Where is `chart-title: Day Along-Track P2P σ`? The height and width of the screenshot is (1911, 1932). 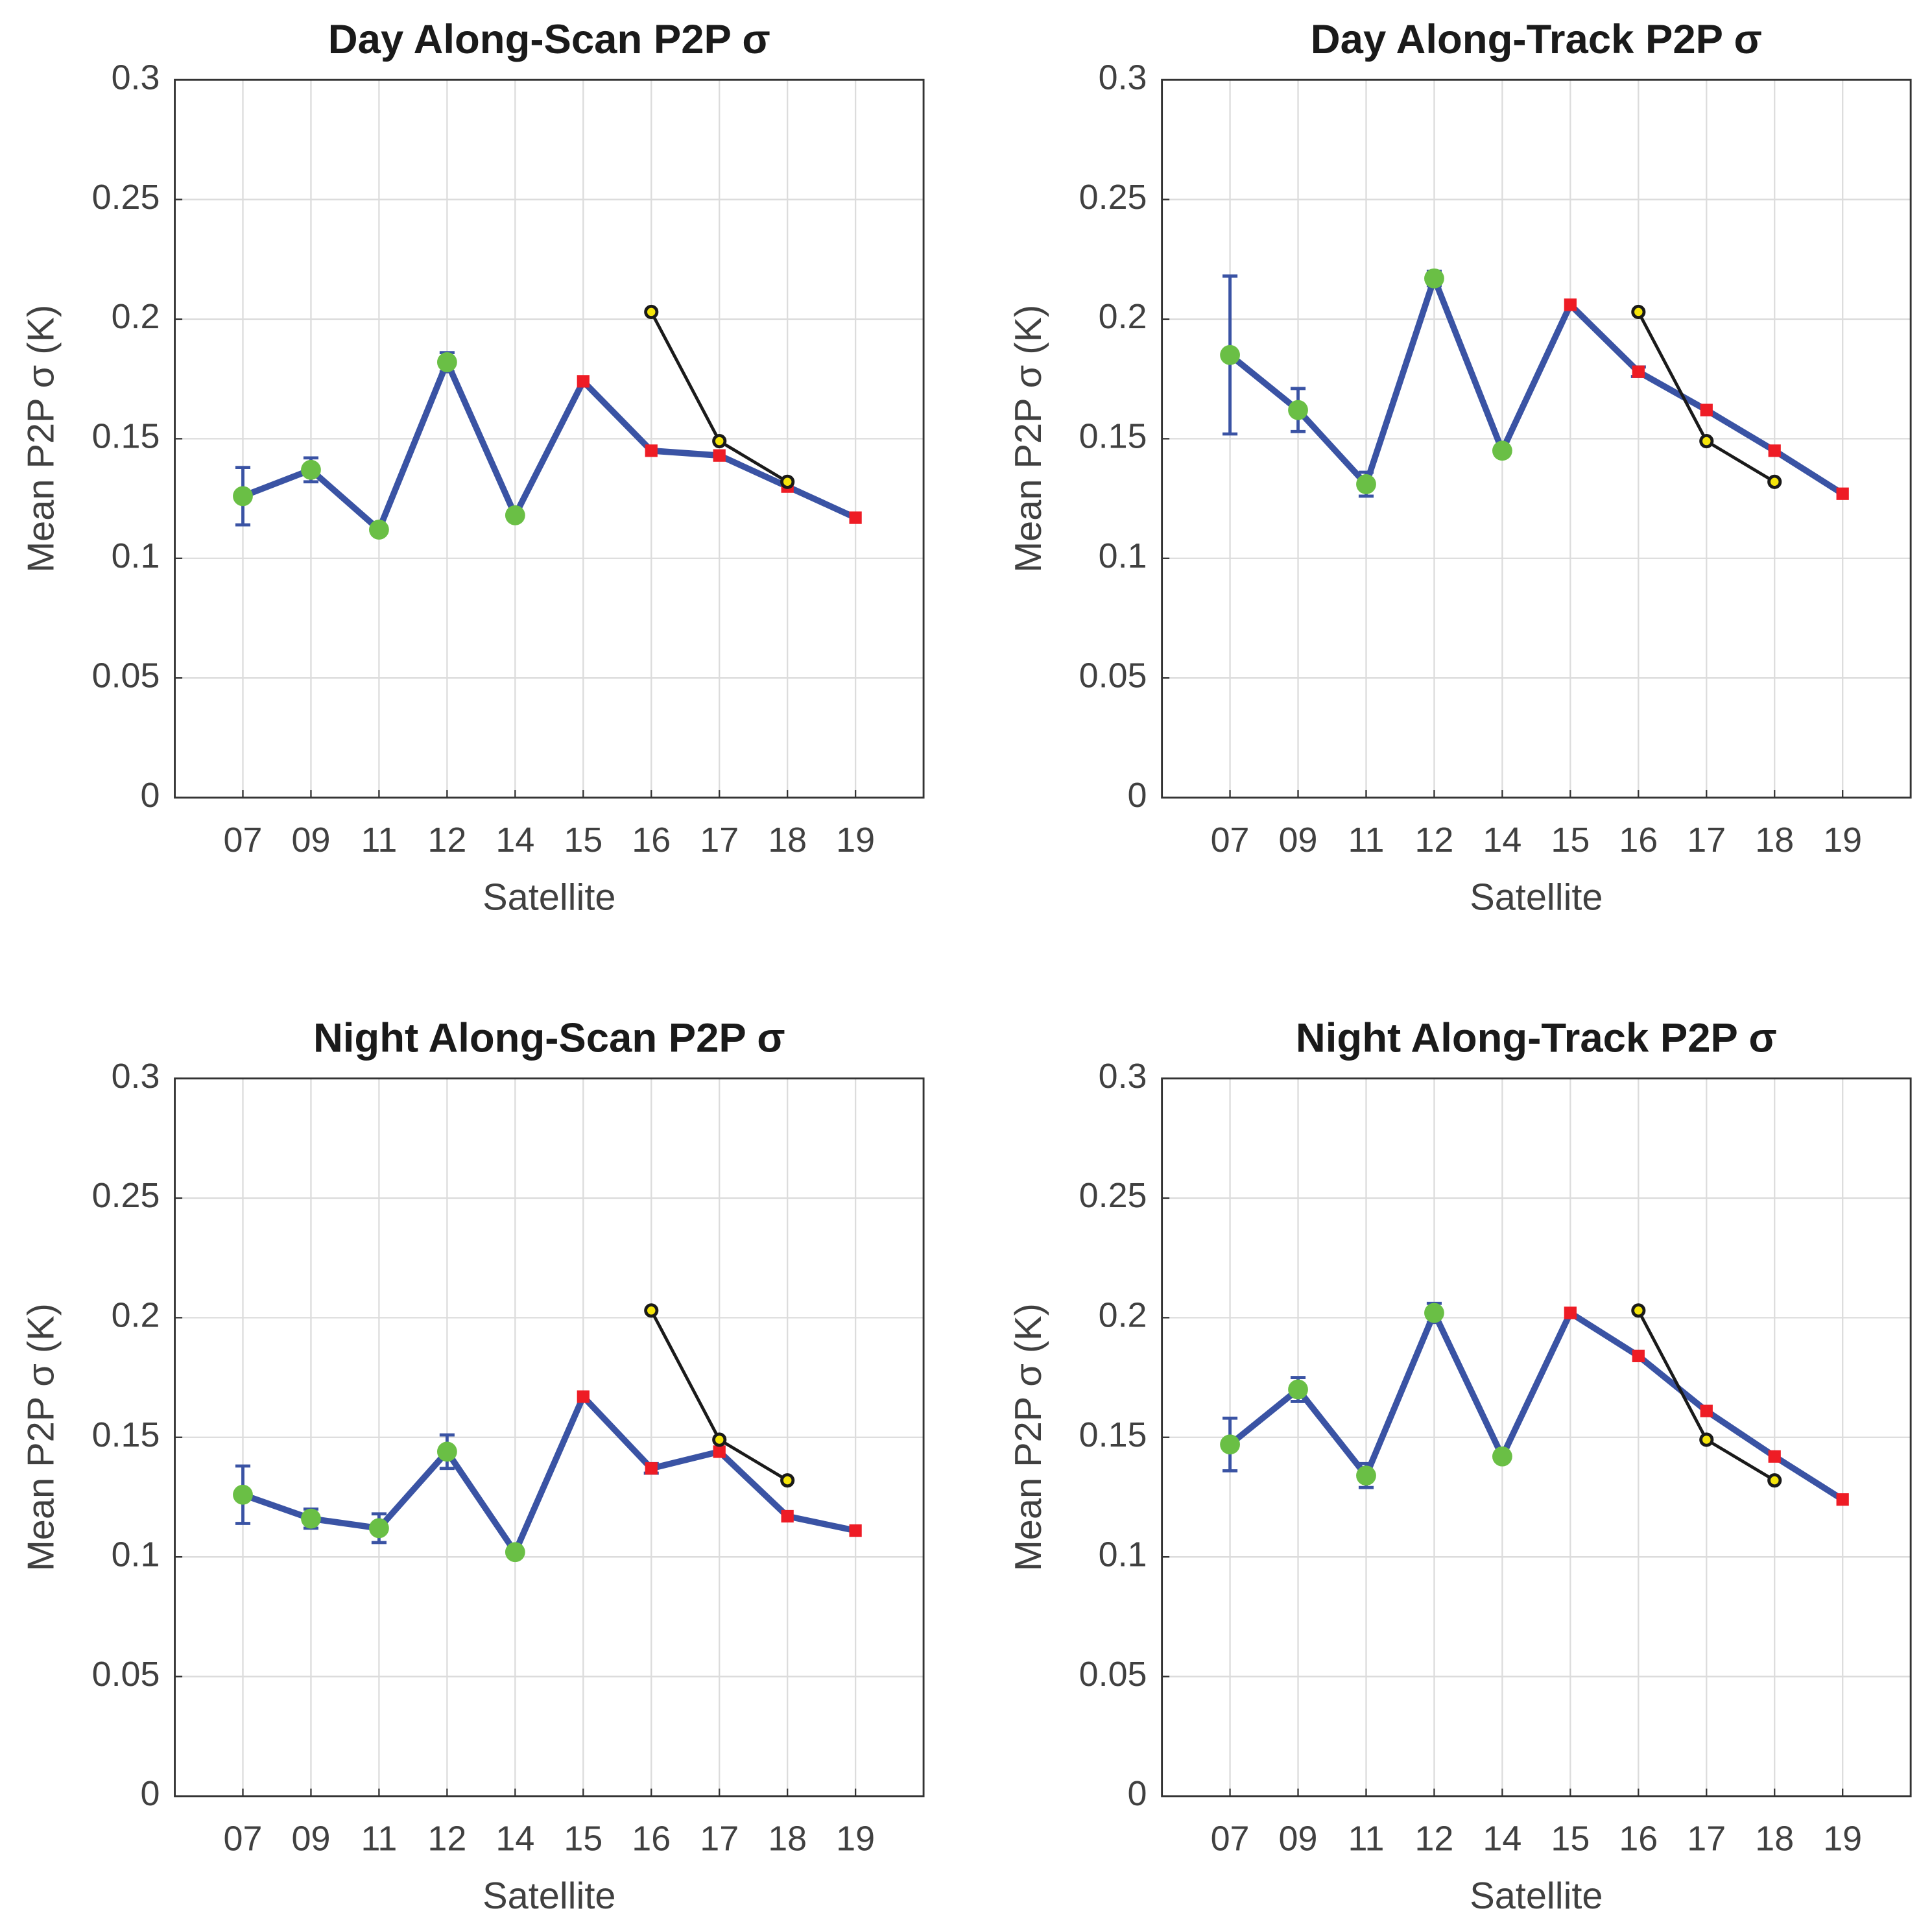 chart-title: Day Along-Track P2P σ is located at coordinates (1536, 39).